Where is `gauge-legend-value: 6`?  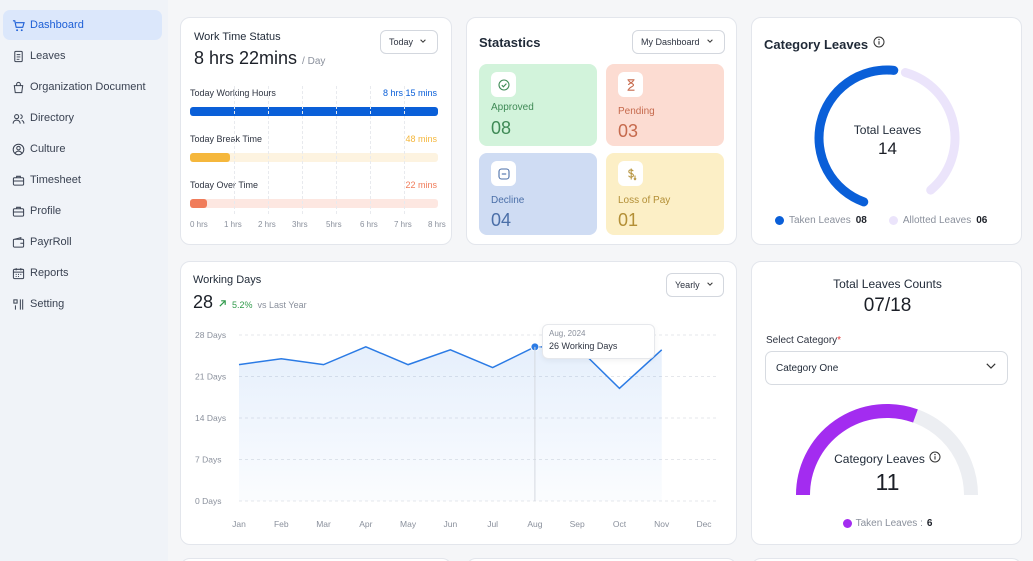 gauge-legend-value: 6 is located at coordinates (929, 523).